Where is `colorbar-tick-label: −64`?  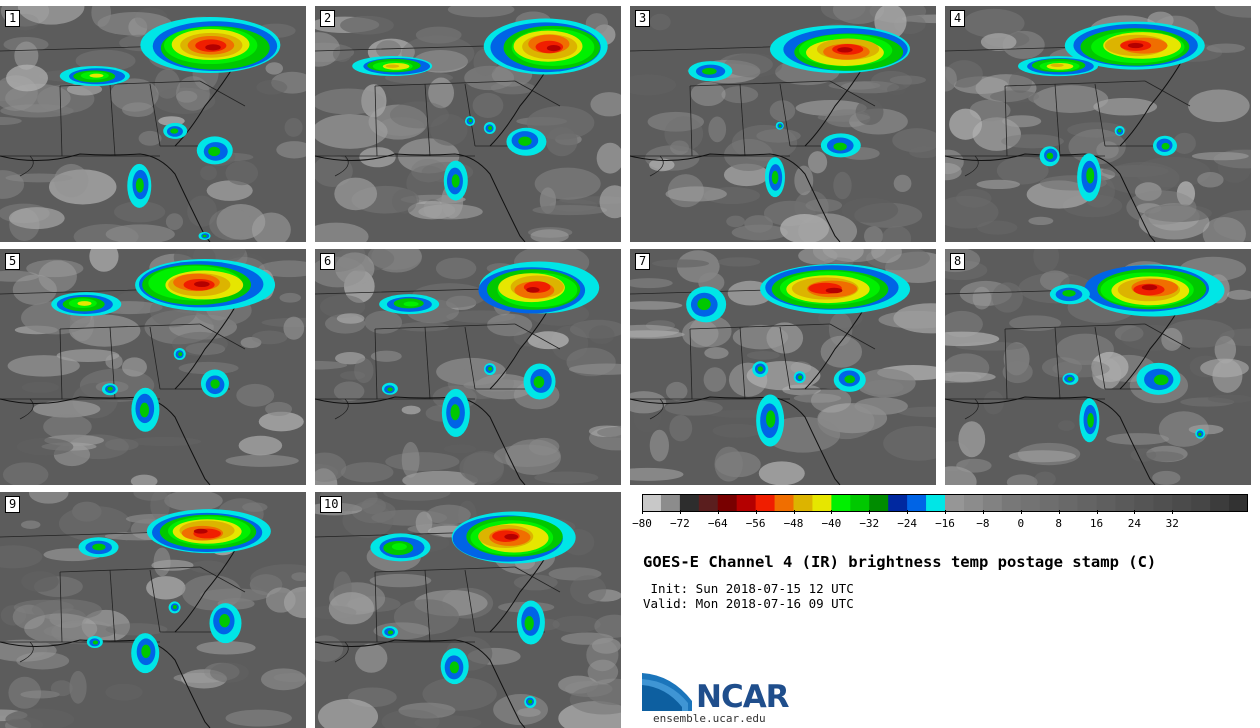
colorbar-tick-label: −64 is located at coordinates (717, 523).